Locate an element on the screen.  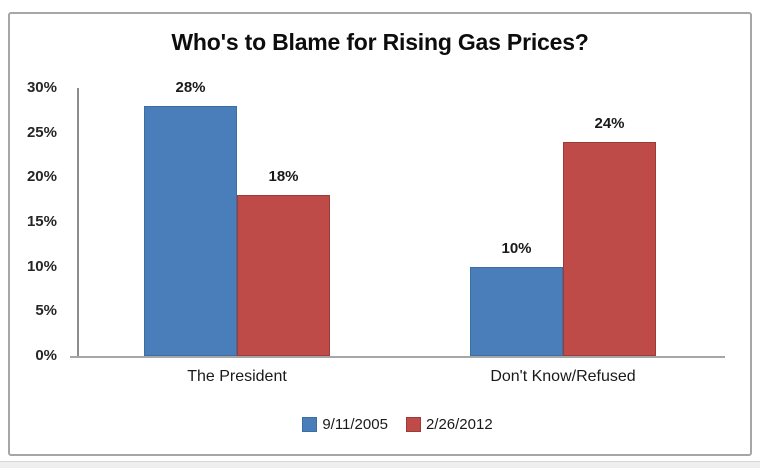
data-label: 18% is located at coordinates (283, 176).